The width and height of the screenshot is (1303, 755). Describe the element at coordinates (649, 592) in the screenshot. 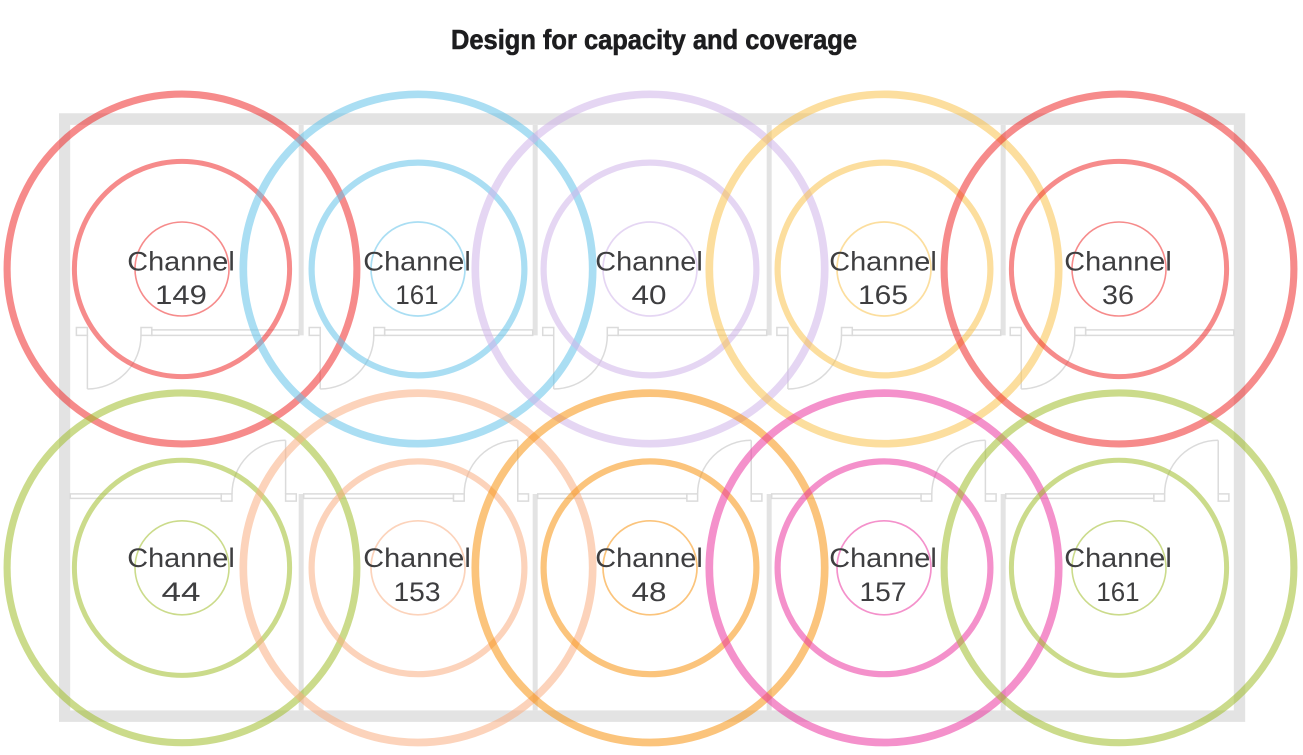

I see `svg-text: 48` at that location.